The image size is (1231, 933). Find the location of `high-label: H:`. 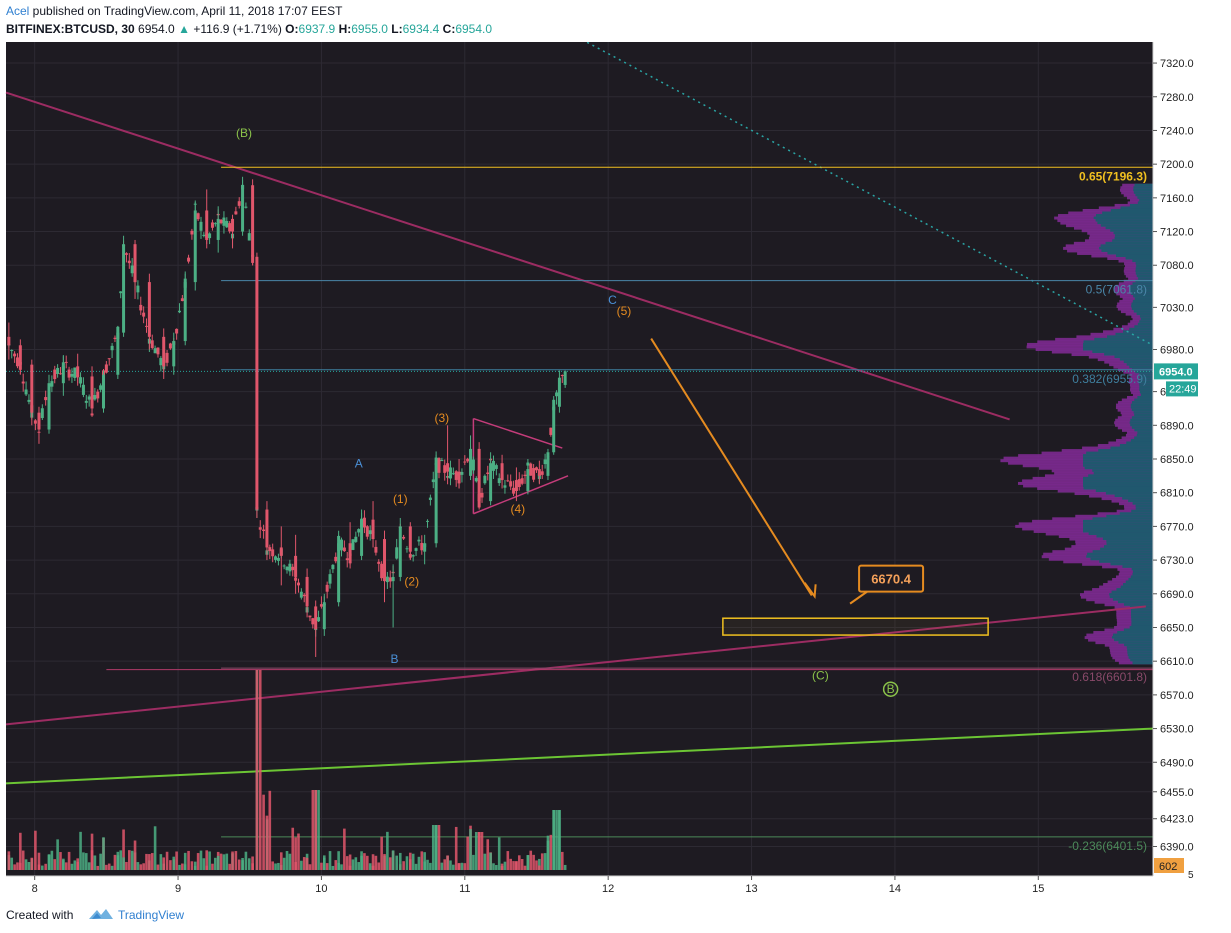

high-label: H: is located at coordinates (345, 29).